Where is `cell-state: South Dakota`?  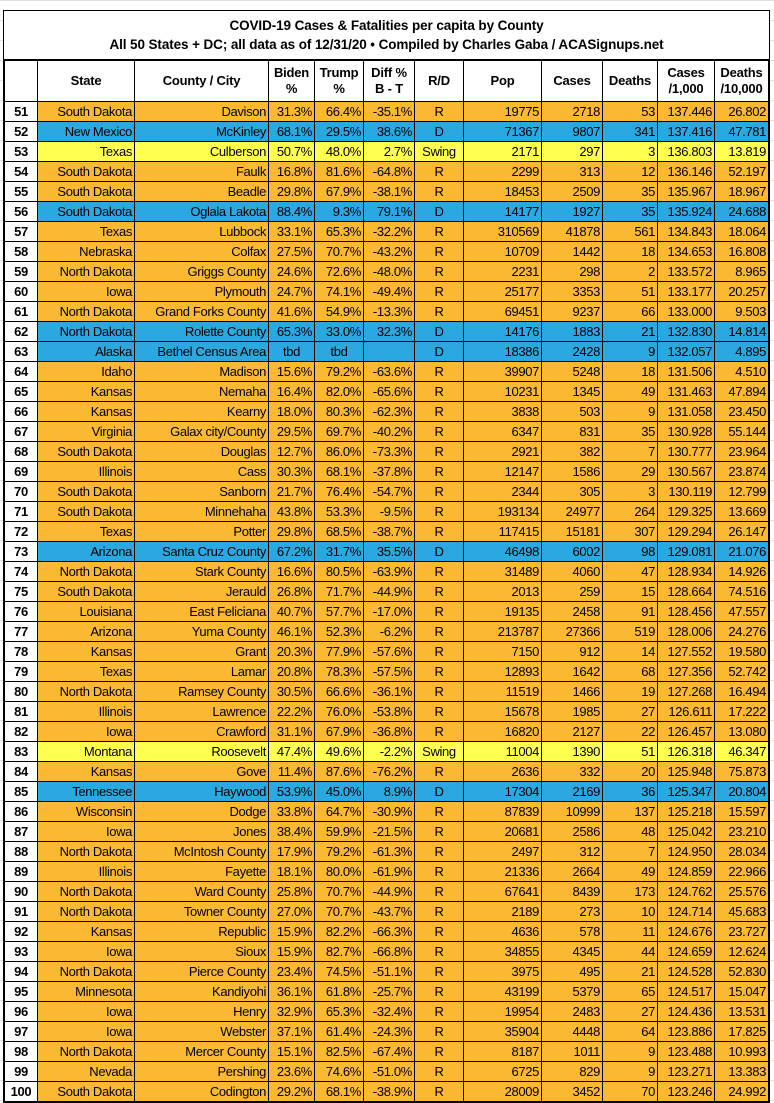 cell-state: South Dakota is located at coordinates (86, 171).